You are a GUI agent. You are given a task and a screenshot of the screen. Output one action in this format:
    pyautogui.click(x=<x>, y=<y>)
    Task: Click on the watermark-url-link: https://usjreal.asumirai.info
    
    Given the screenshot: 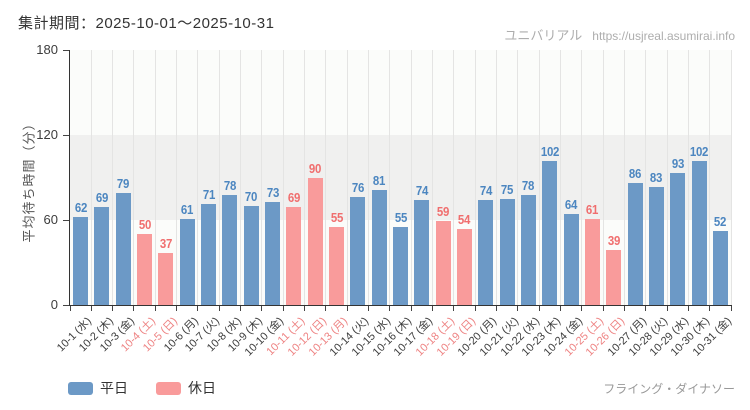 What is the action you would take?
    pyautogui.click(x=663, y=36)
    